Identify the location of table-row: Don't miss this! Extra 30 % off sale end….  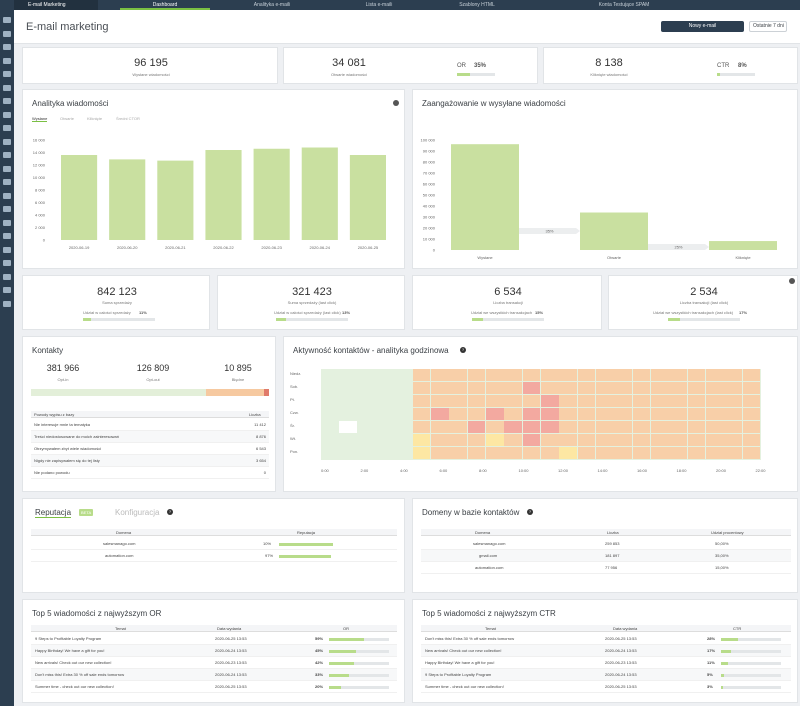
(606, 639).